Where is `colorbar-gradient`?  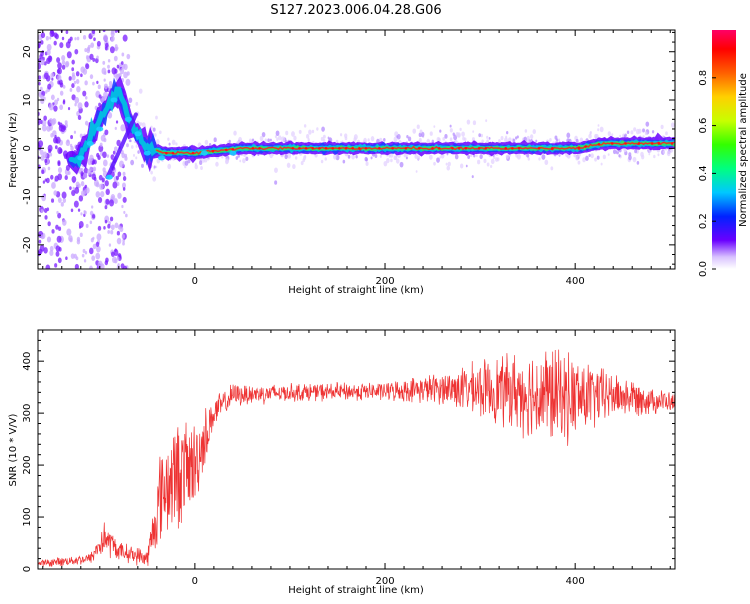
colorbar-gradient is located at coordinates (724, 149).